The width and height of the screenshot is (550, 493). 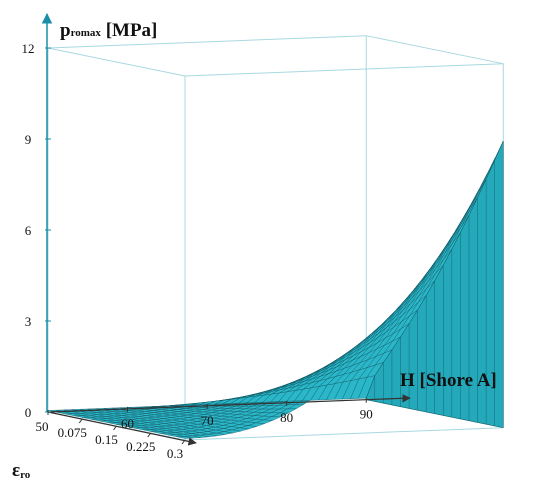 I want to click on z-tick-label: 9, so click(x=28, y=139).